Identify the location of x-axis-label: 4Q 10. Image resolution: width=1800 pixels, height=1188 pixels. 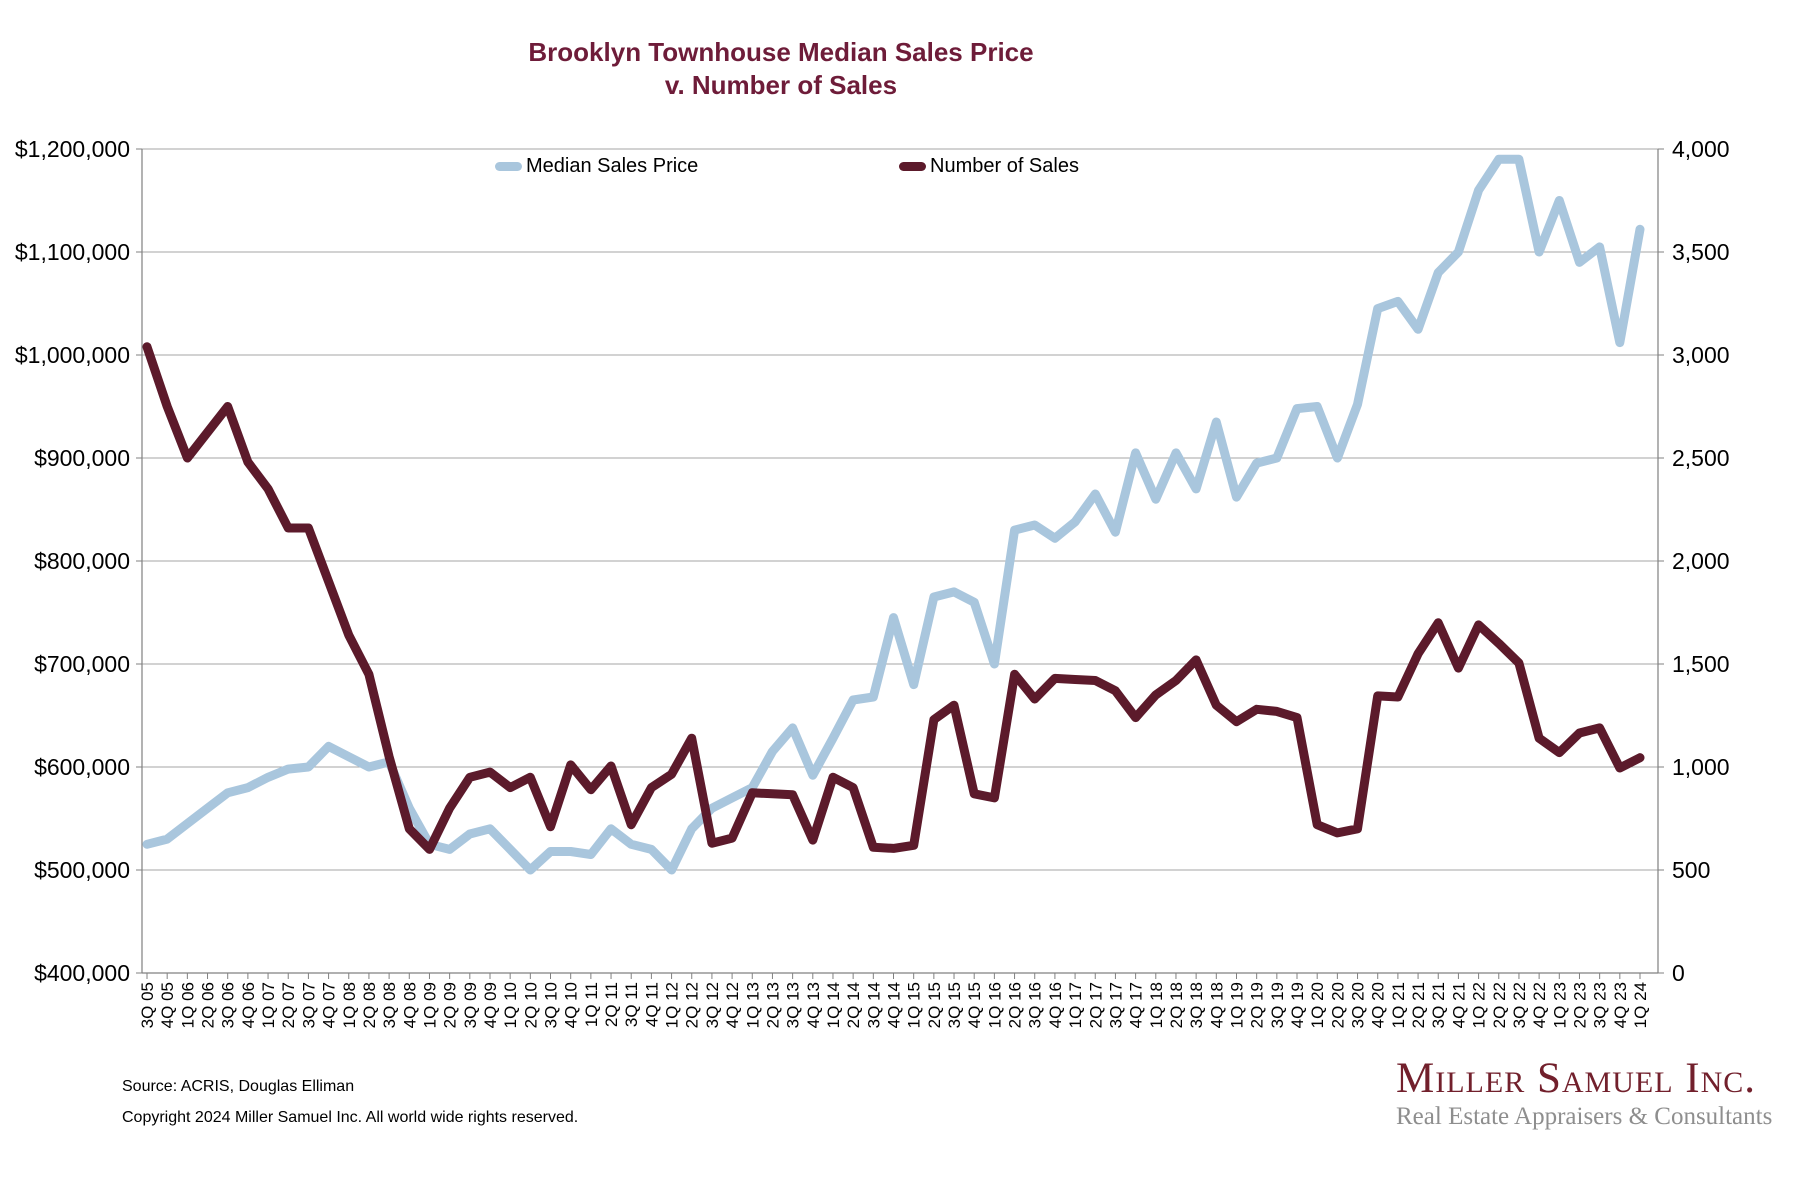
(571, 1005).